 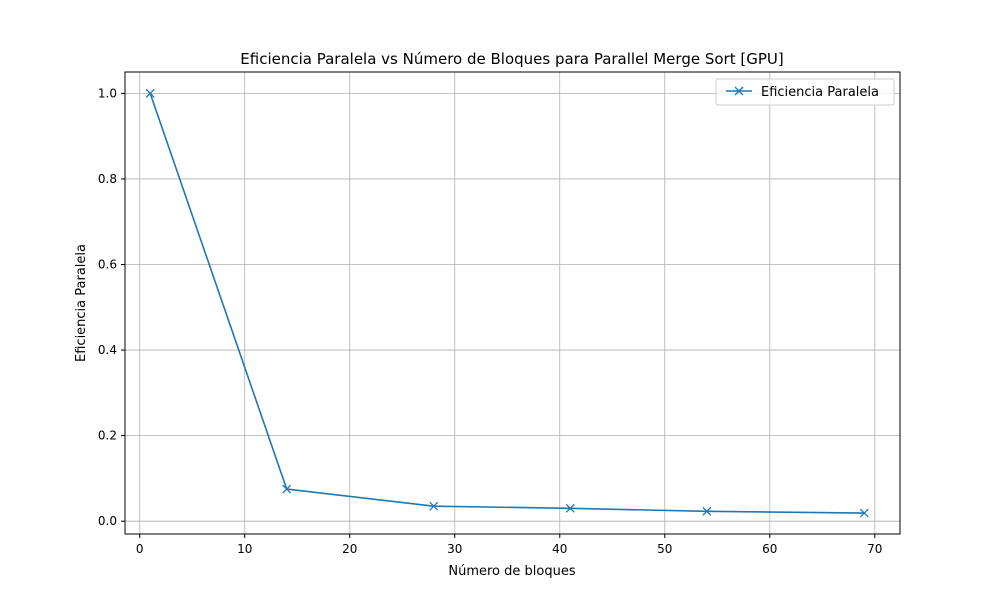 What do you see at coordinates (81, 303) in the screenshot?
I see `y-axis-label: Eficiencia Paralela` at bounding box center [81, 303].